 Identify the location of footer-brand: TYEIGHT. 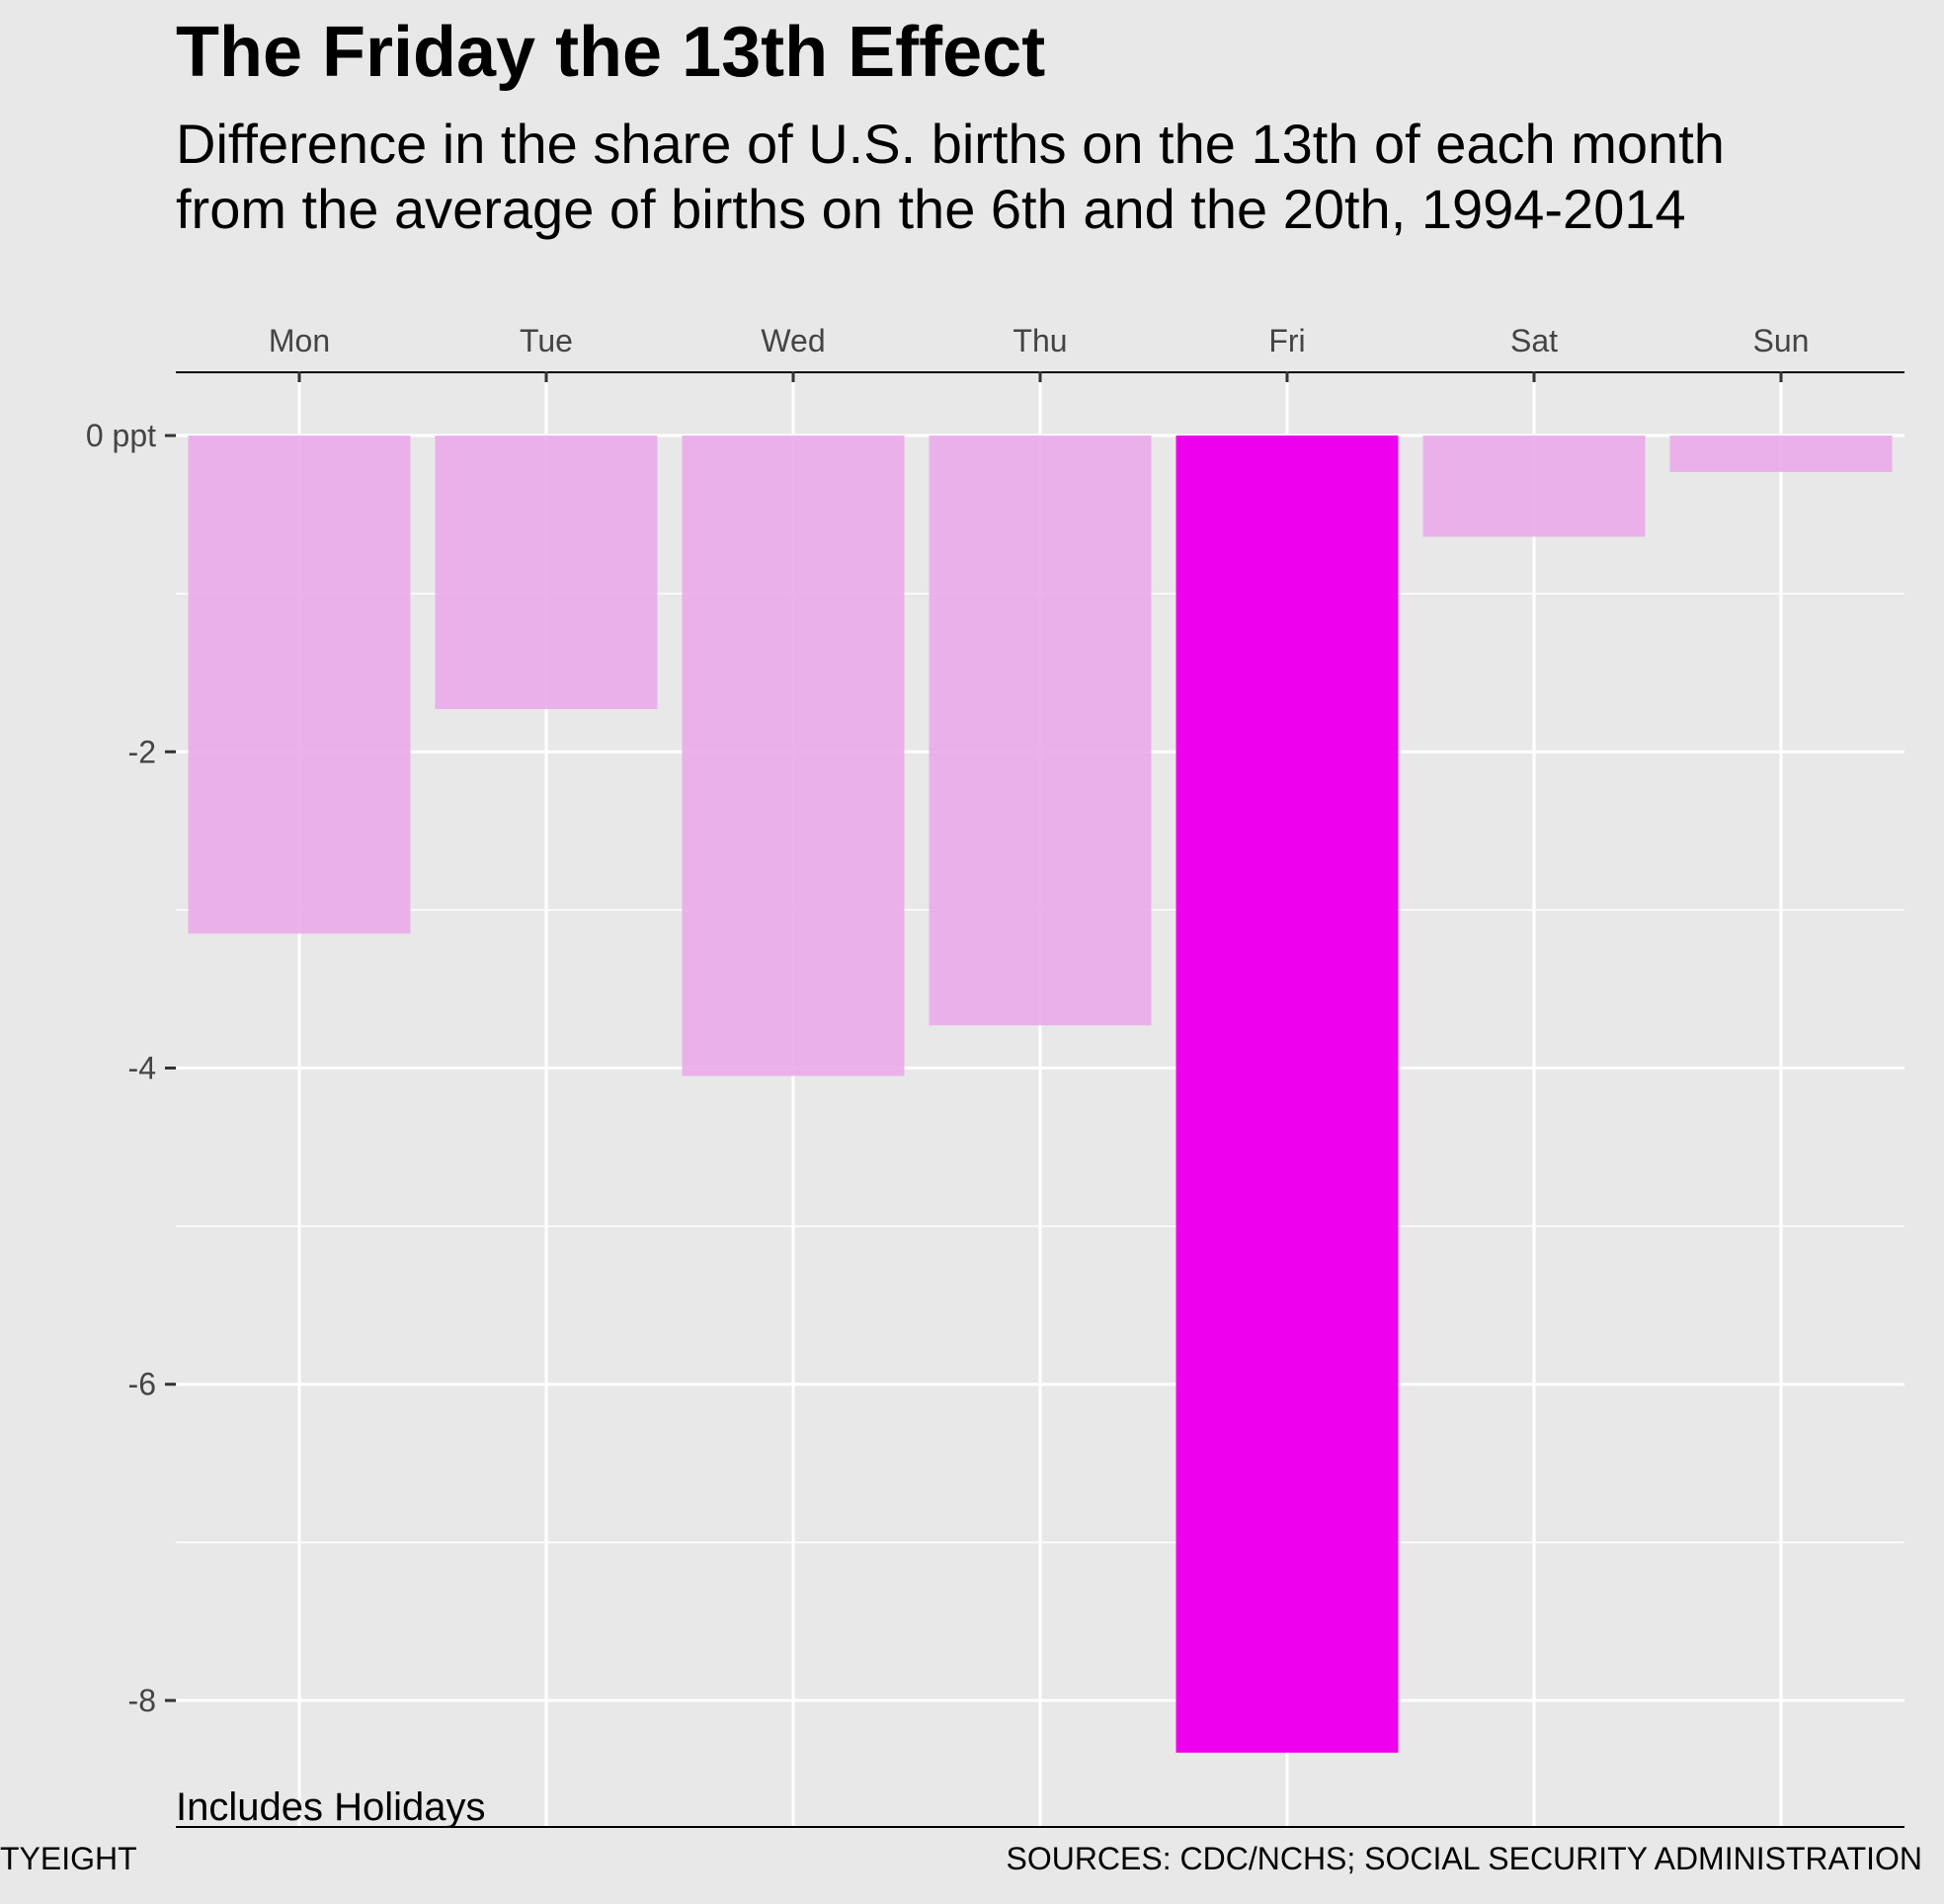
(68, 1858).